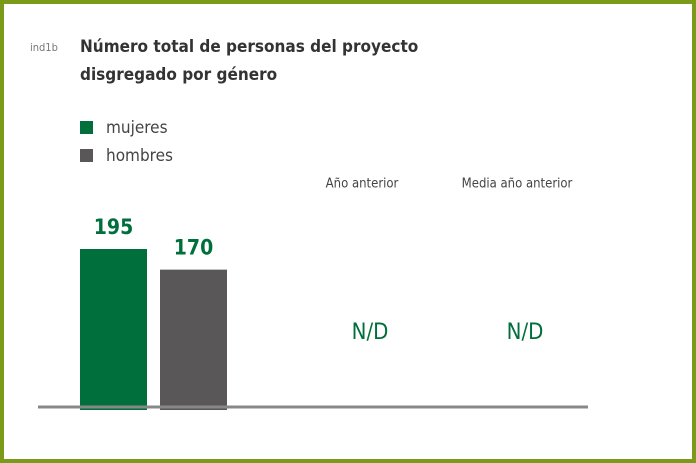 The width and height of the screenshot is (696, 463). Describe the element at coordinates (362, 184) in the screenshot. I see `comparison-header: Año anterior` at that location.